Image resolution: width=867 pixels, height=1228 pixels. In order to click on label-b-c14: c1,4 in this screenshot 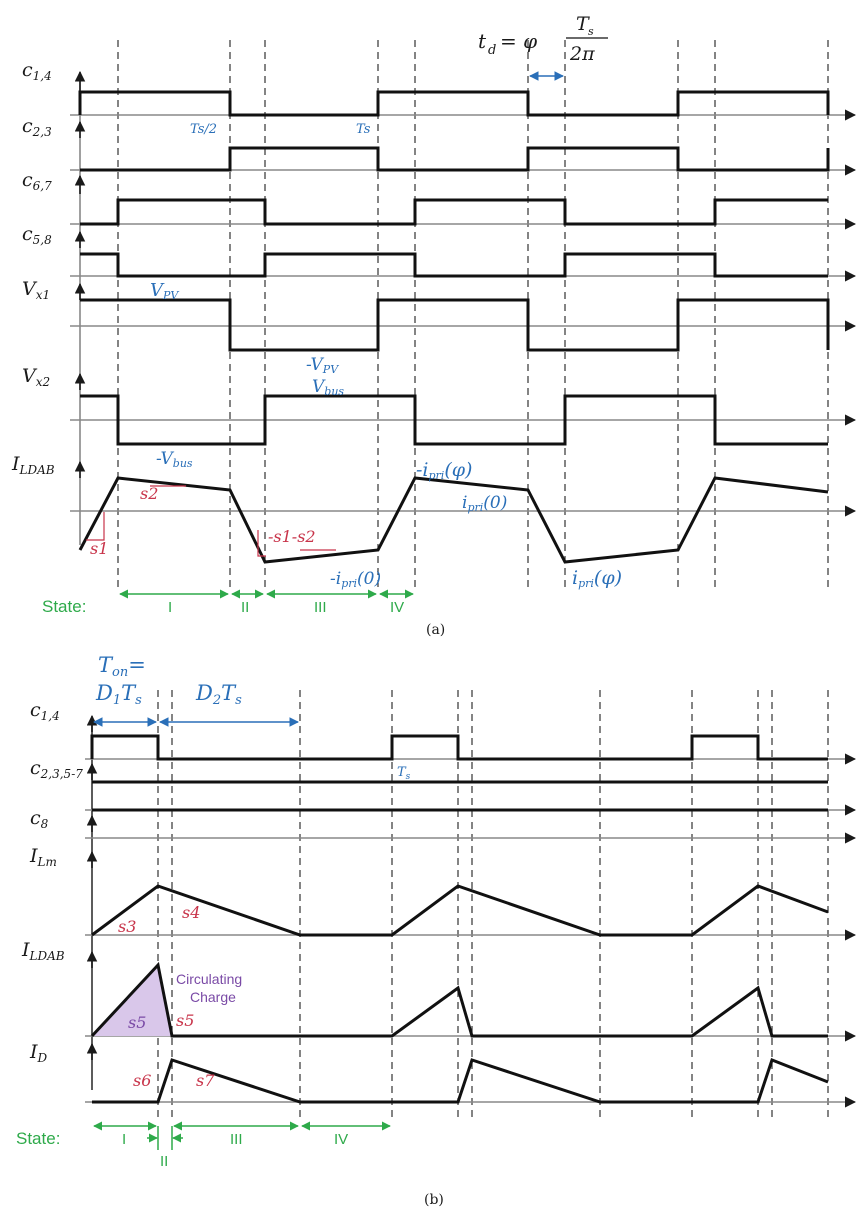, I will do `click(45, 711)`.